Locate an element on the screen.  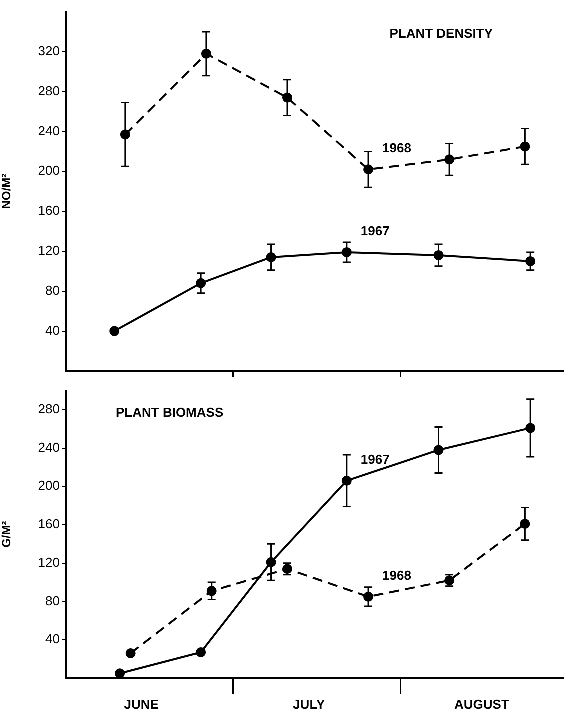
y-tick-label: 320 is located at coordinates (49, 50).